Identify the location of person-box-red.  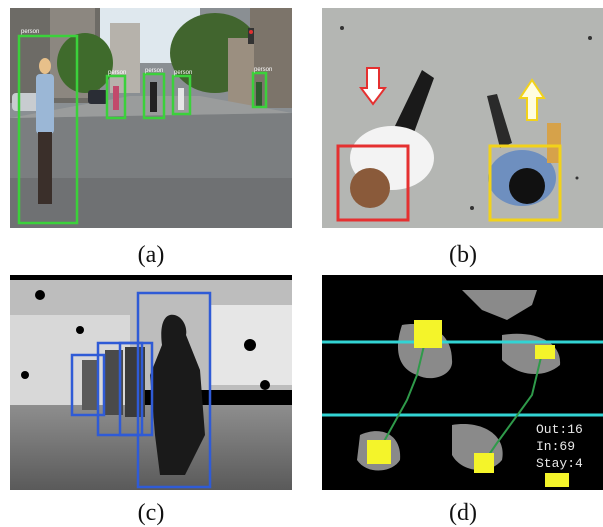
(373, 183).